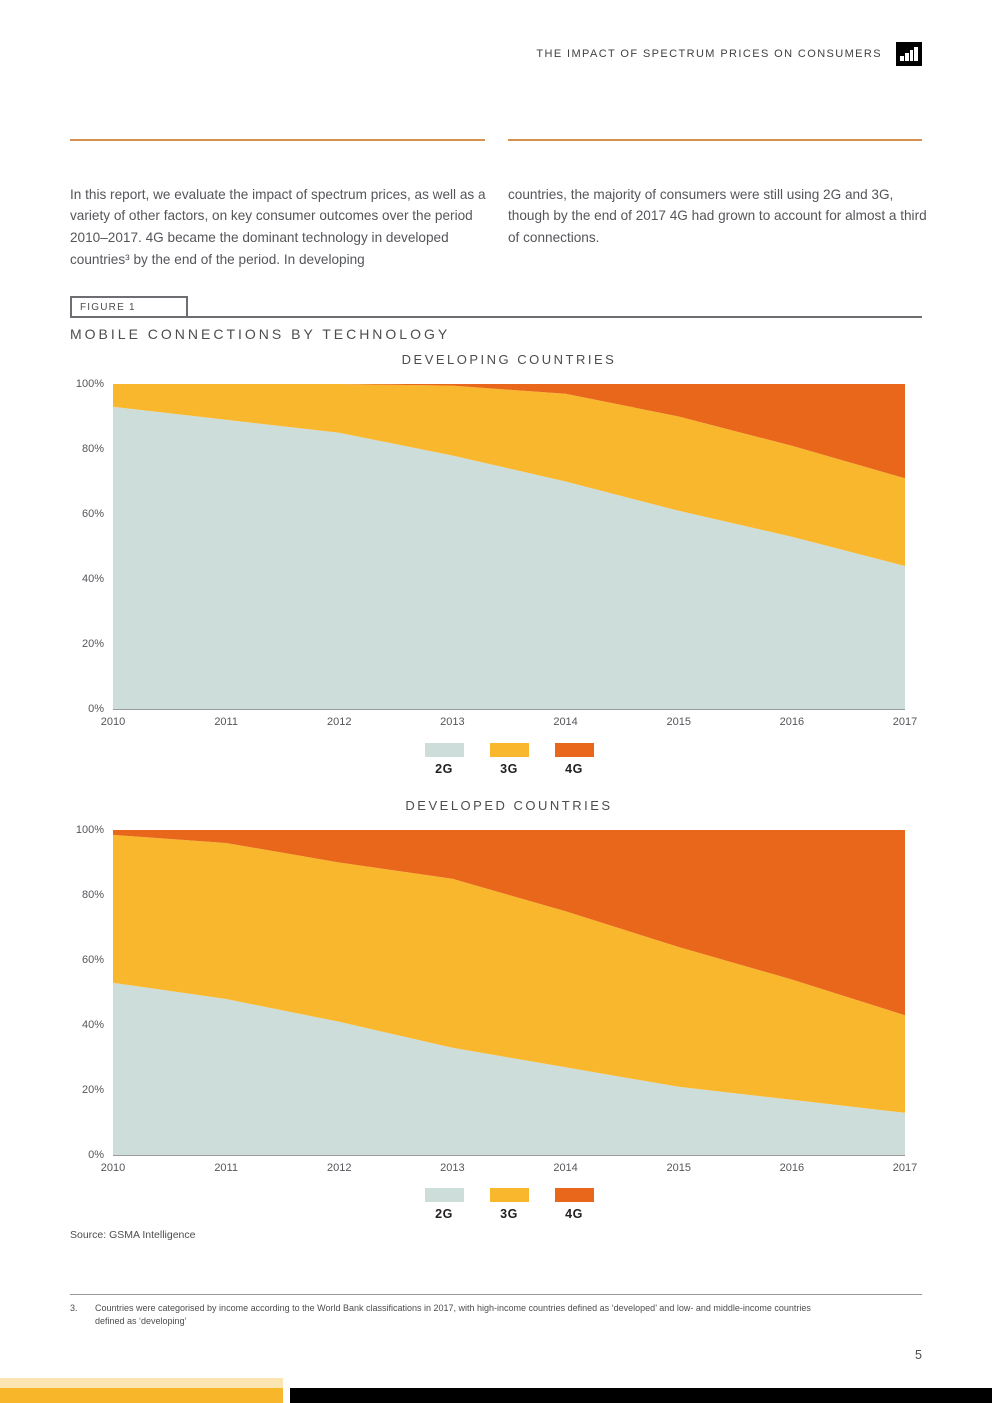 Image resolution: width=992 pixels, height=1403 pixels. I want to click on footer-bar-gold, so click(141, 1395).